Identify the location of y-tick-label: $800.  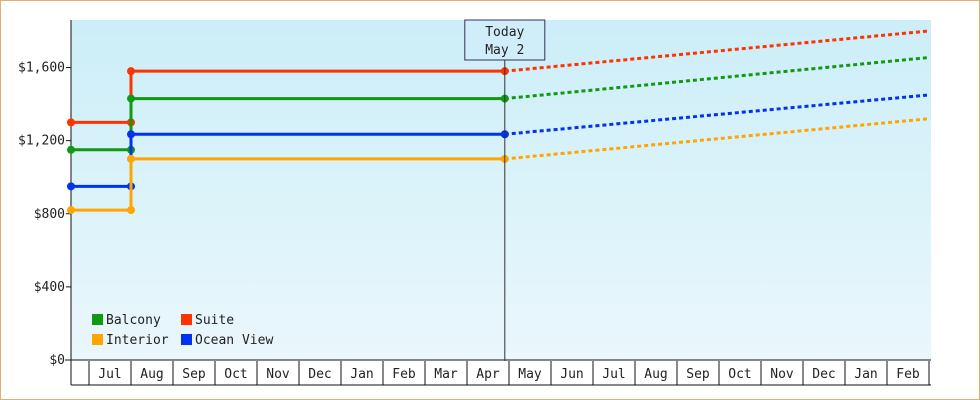
(49, 214).